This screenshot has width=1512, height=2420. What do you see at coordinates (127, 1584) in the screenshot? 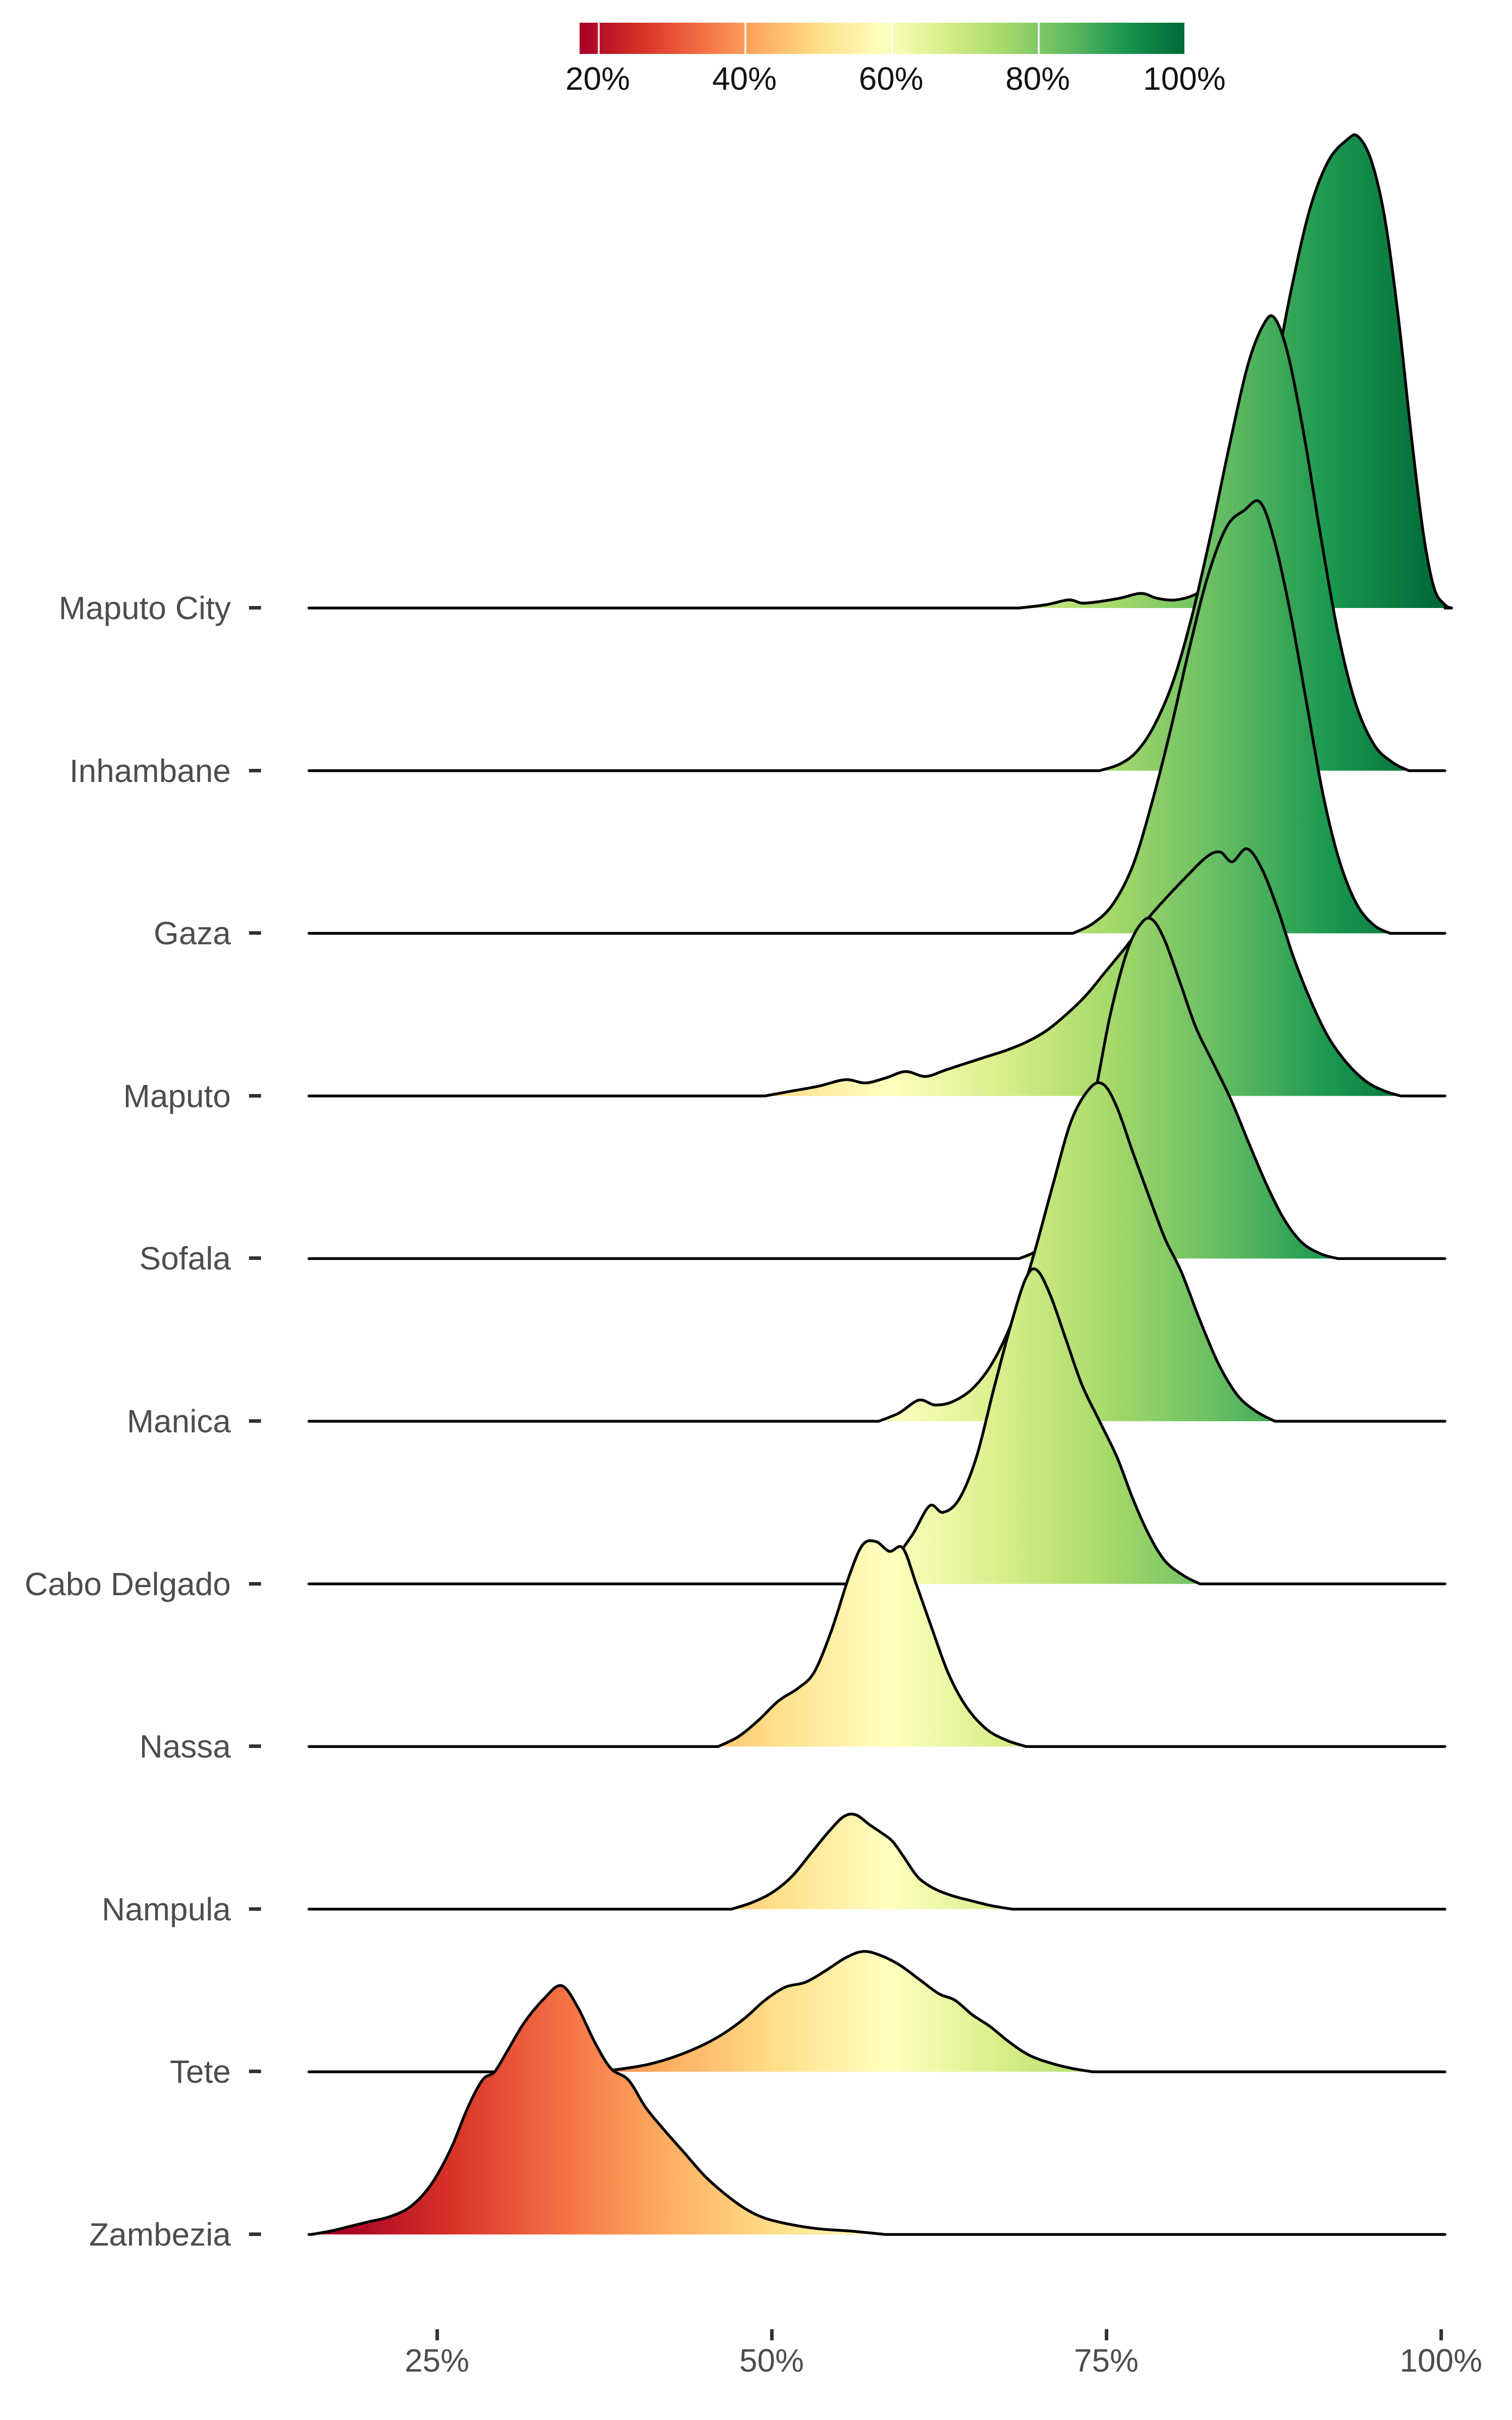
I see `y-axis-label: Cabo Delgado` at bounding box center [127, 1584].